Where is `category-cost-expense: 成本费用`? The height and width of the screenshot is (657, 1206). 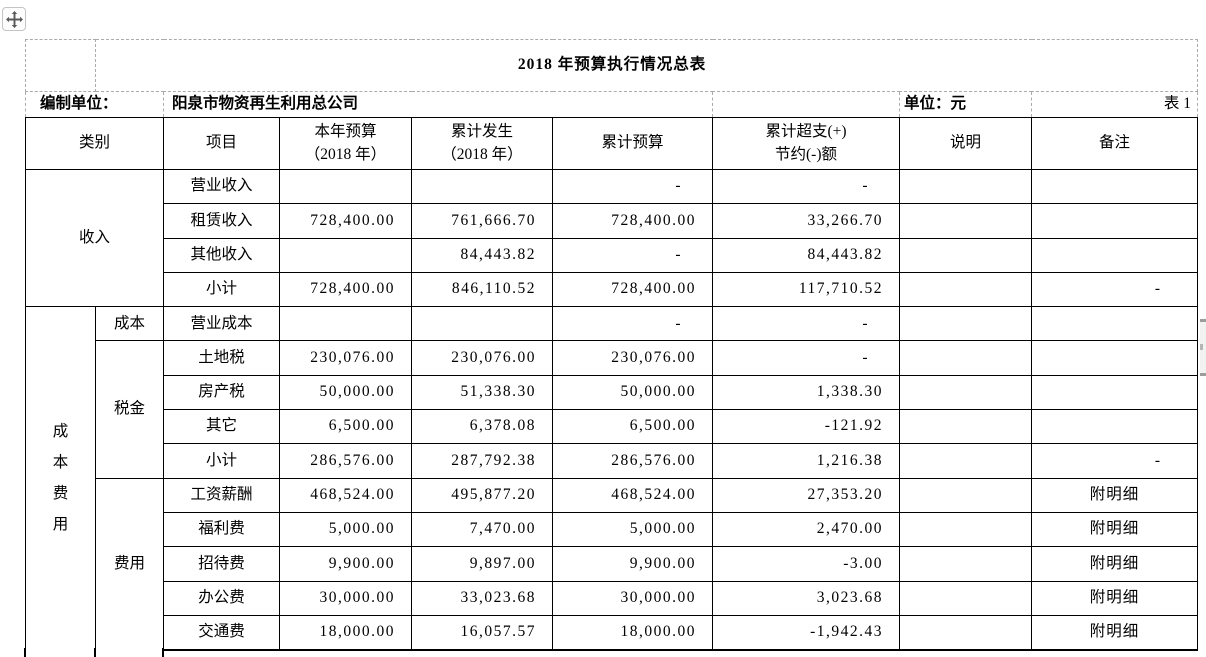
category-cost-expense: 成本费用 is located at coordinates (60, 478).